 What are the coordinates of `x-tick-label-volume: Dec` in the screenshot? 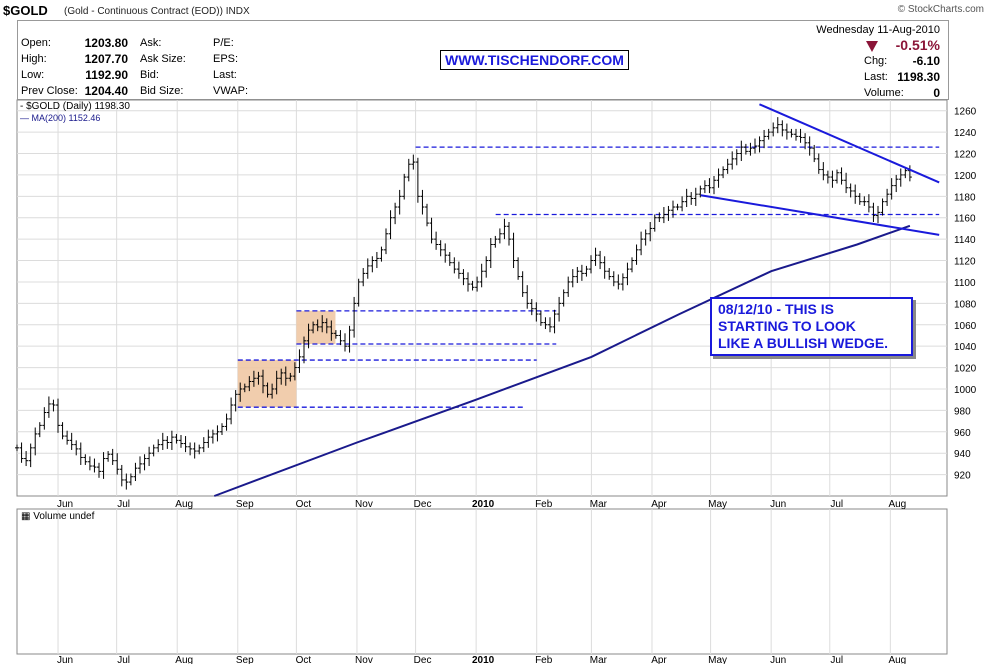 It's located at (423, 659).